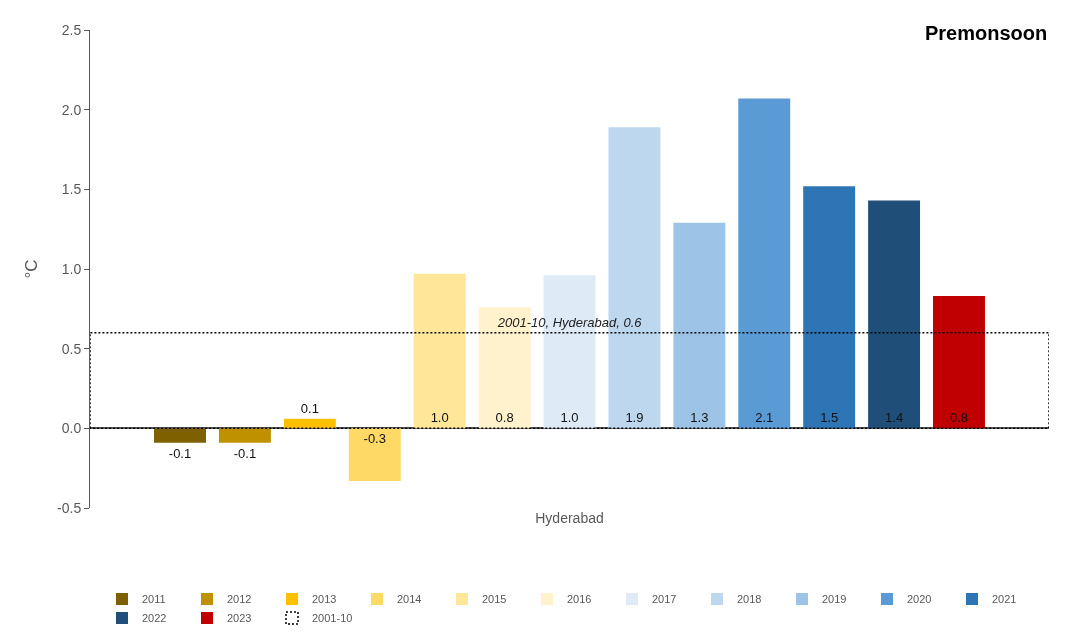 This screenshot has height=644, width=1069. Describe the element at coordinates (71, 428) in the screenshot. I see `y-tick-label: 0.0` at that location.